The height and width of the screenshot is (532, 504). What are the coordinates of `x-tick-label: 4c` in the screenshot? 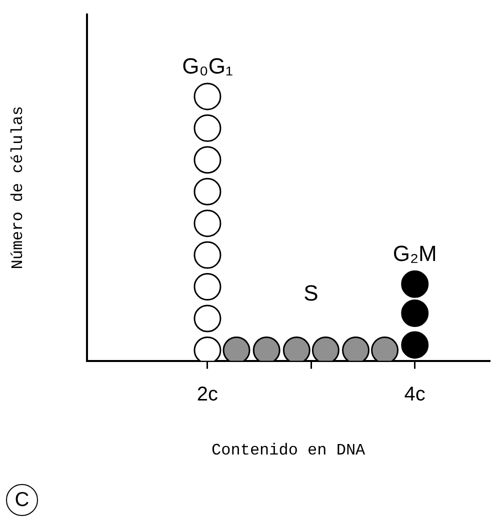 It's located at (415, 394).